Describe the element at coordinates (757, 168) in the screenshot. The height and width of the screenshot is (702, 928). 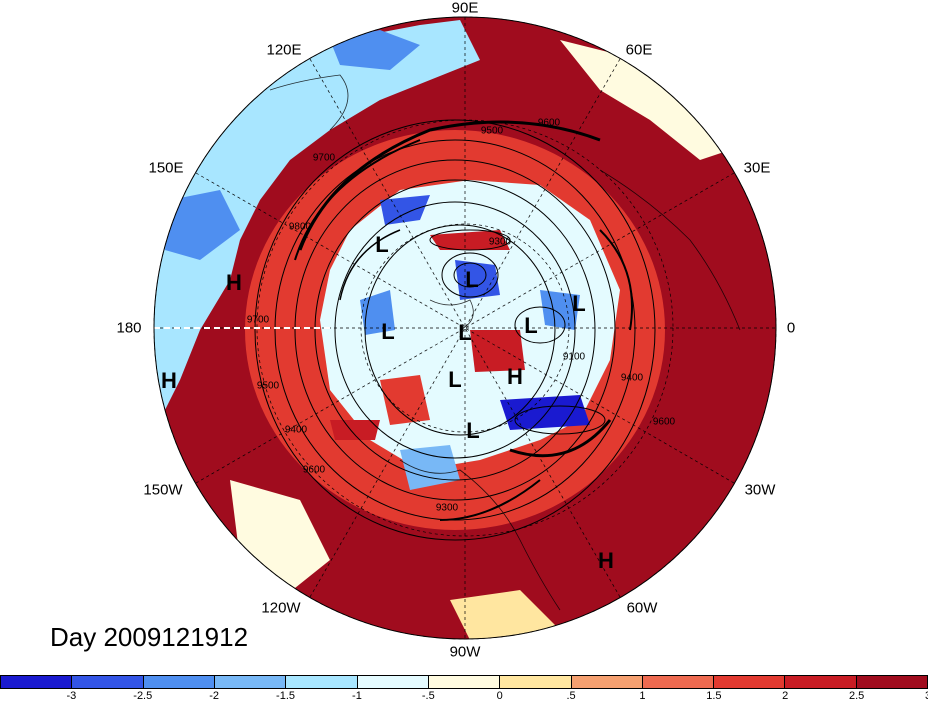
I see `lon-label-30e: 30E` at that location.